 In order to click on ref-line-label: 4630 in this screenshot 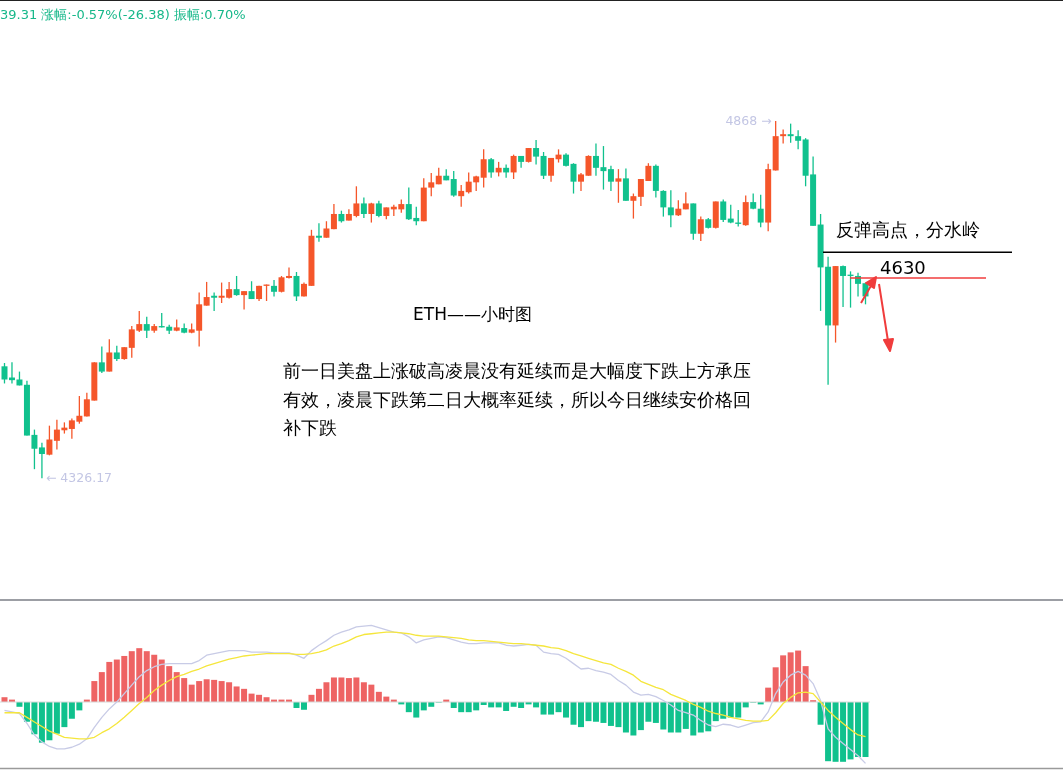, I will do `click(903, 267)`.